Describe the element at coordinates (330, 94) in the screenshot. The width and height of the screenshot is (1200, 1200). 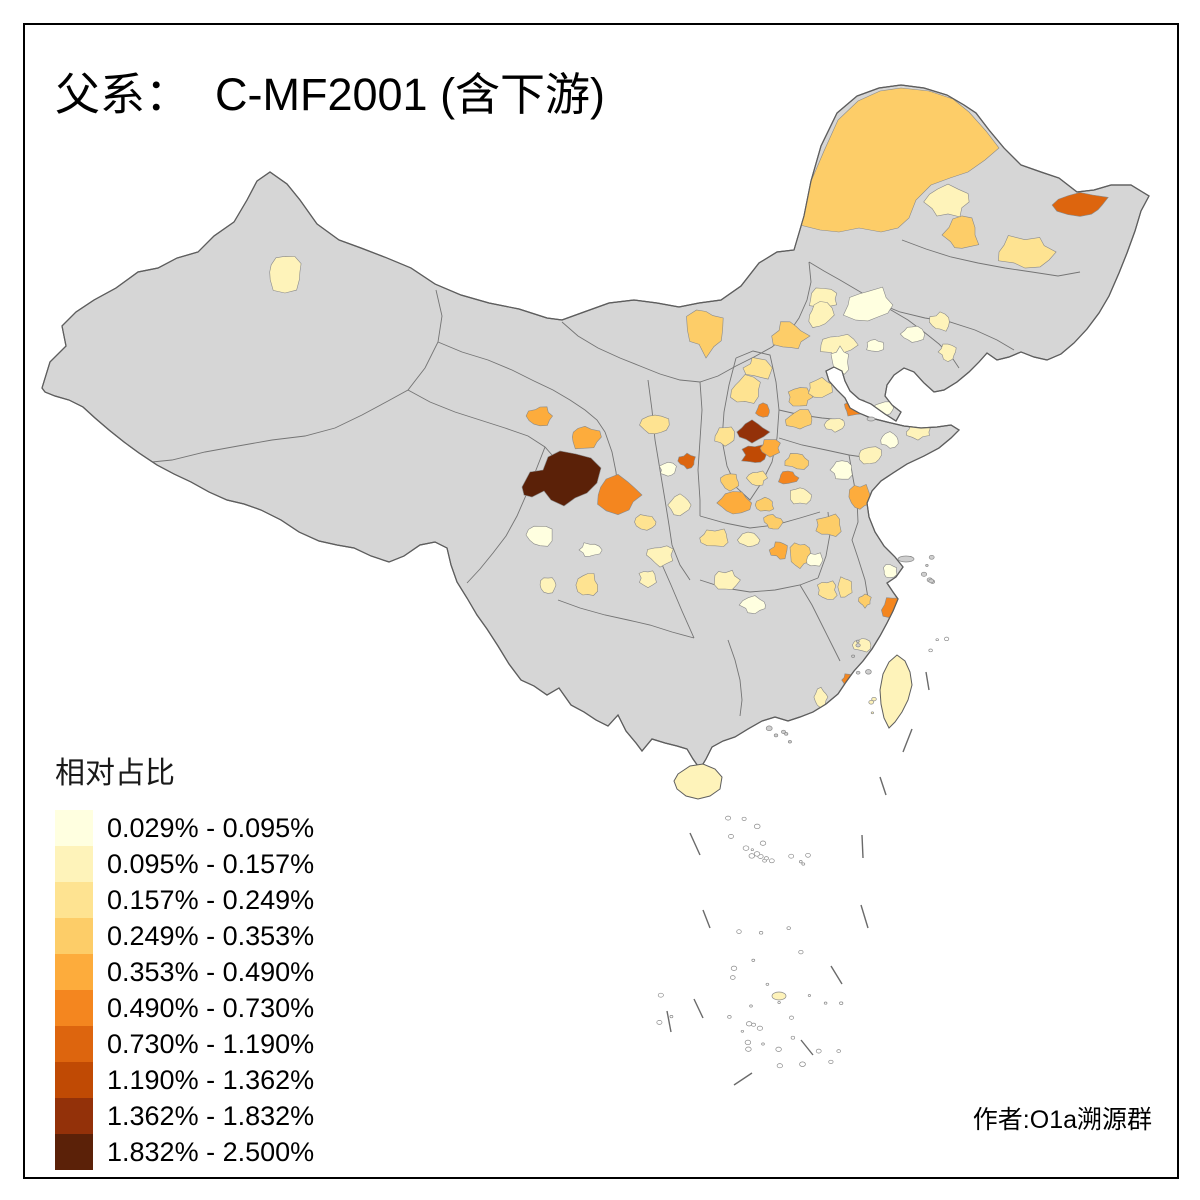
I see `map-title: 父系： C-MF2001 (含下游)` at that location.